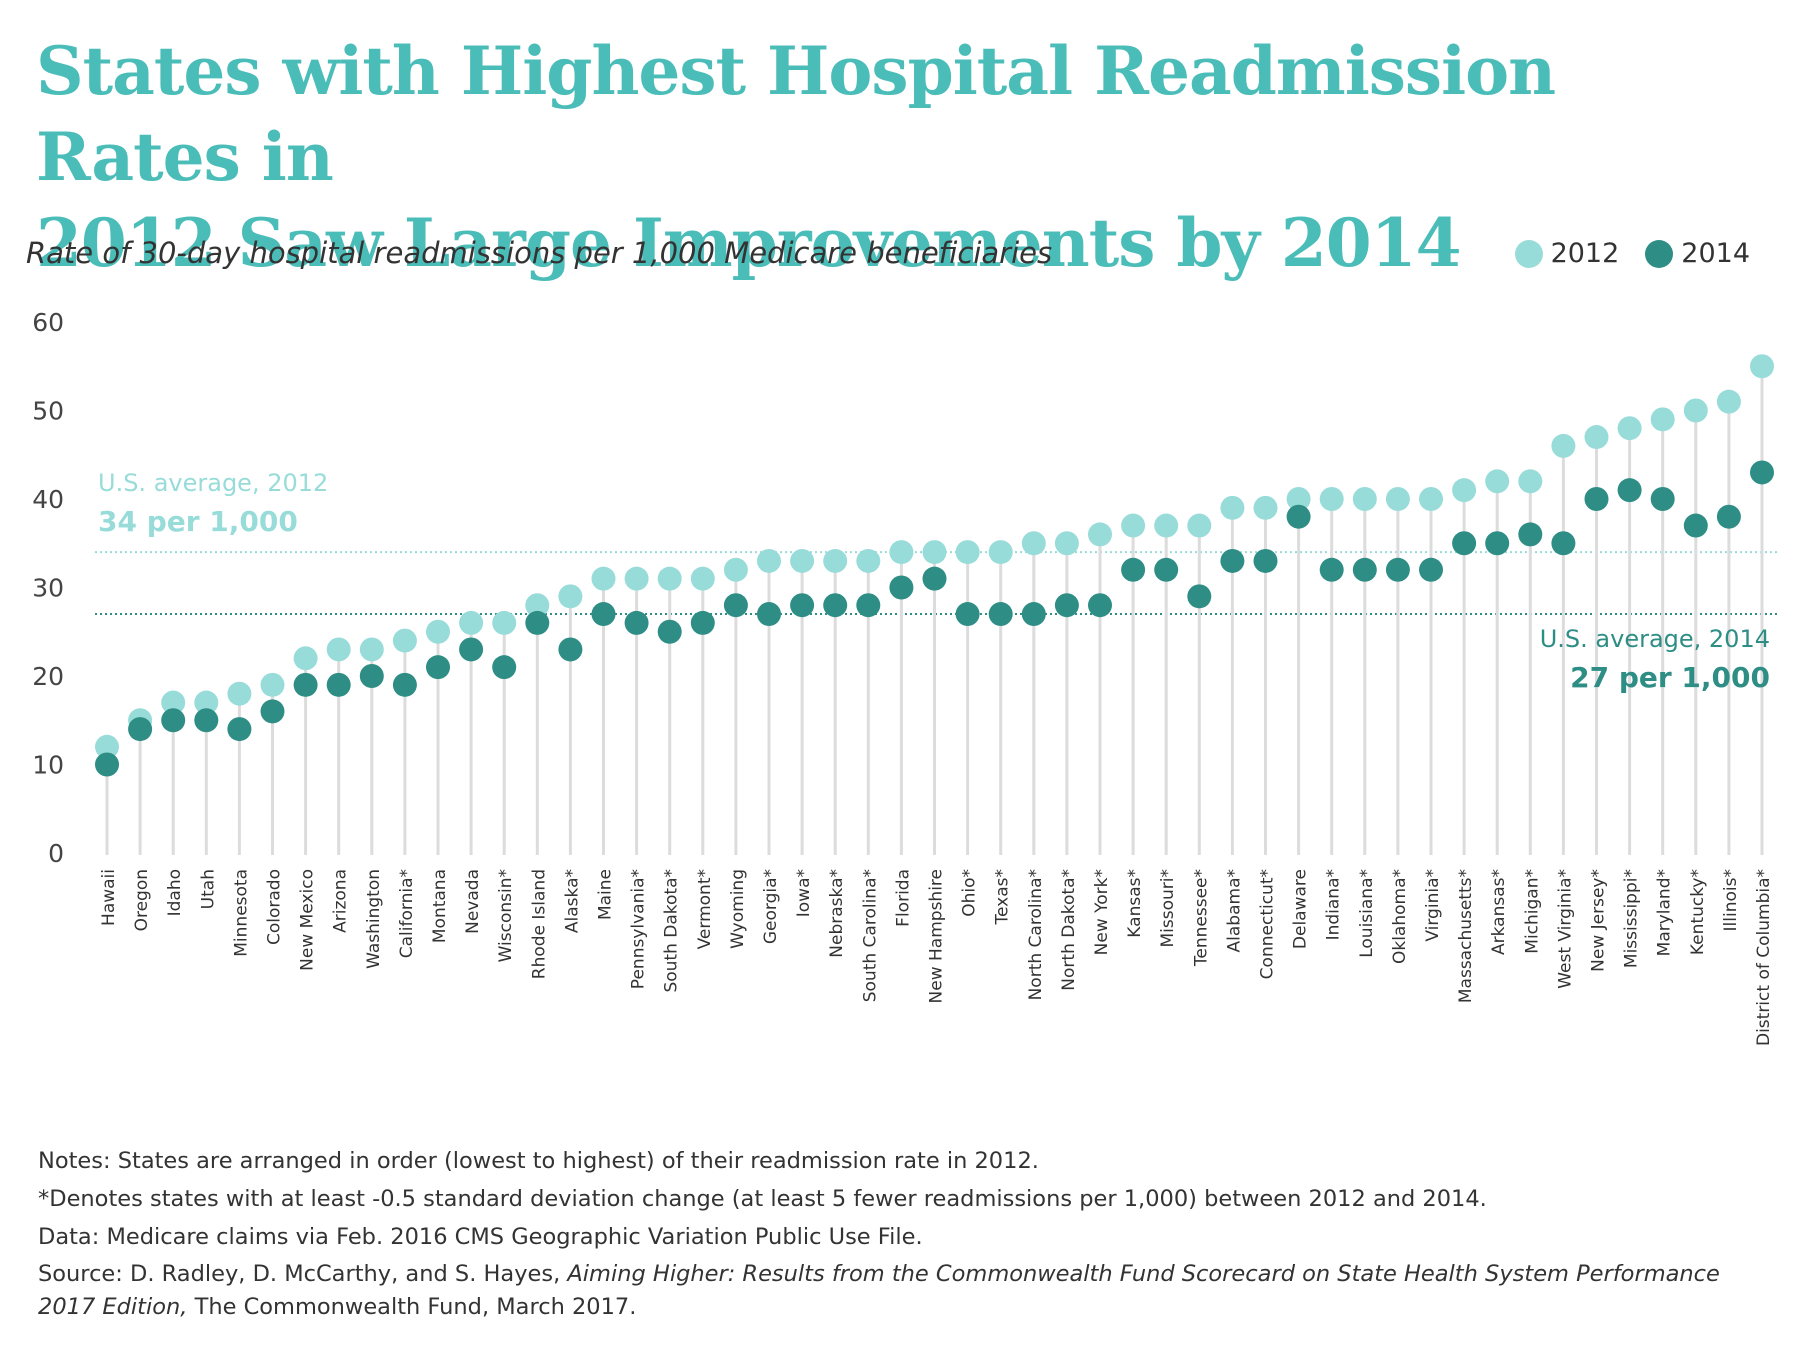  I want to click on y-tick-label: 0, so click(56, 853).